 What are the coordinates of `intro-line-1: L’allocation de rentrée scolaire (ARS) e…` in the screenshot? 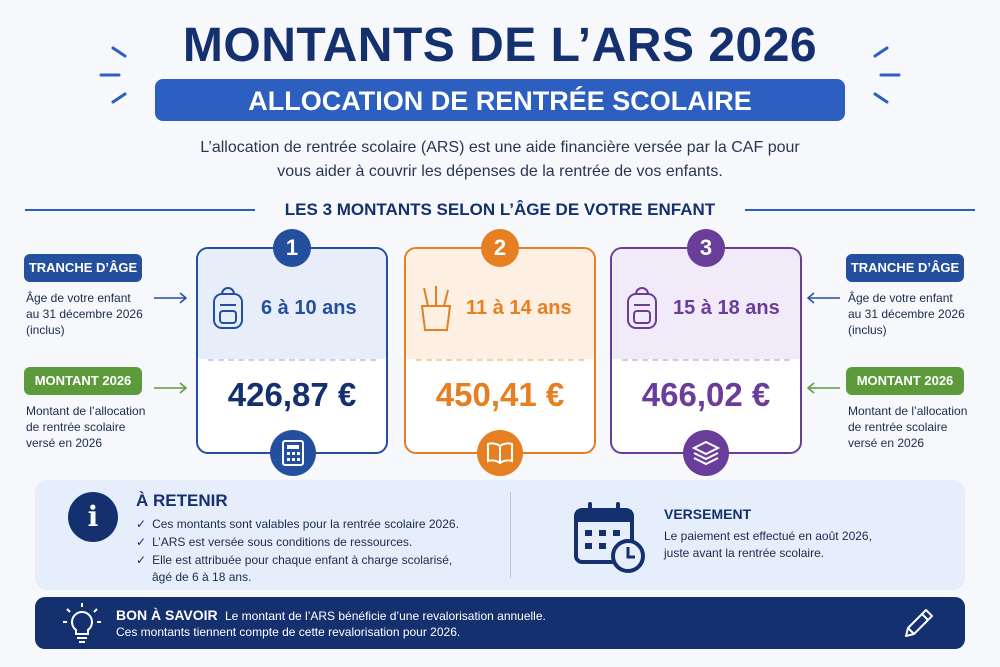 It's located at (500, 147).